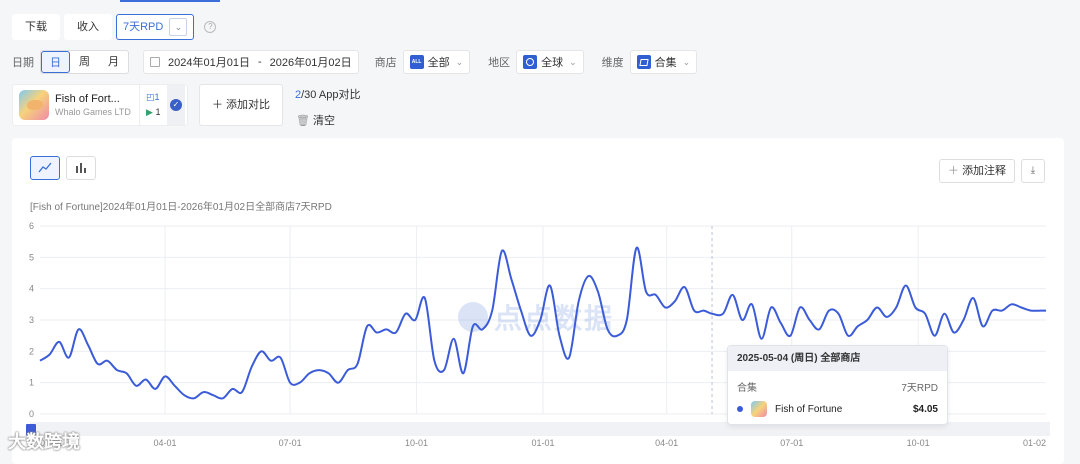 The image size is (1080, 464). Describe the element at coordinates (170, 1) in the screenshot. I see `top-tab-indicator` at that location.